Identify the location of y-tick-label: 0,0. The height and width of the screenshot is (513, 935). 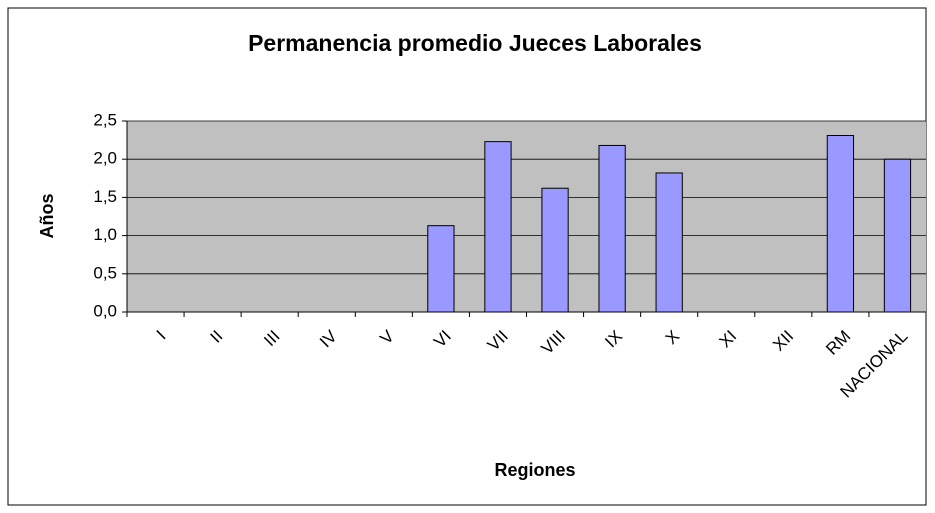
(105, 310).